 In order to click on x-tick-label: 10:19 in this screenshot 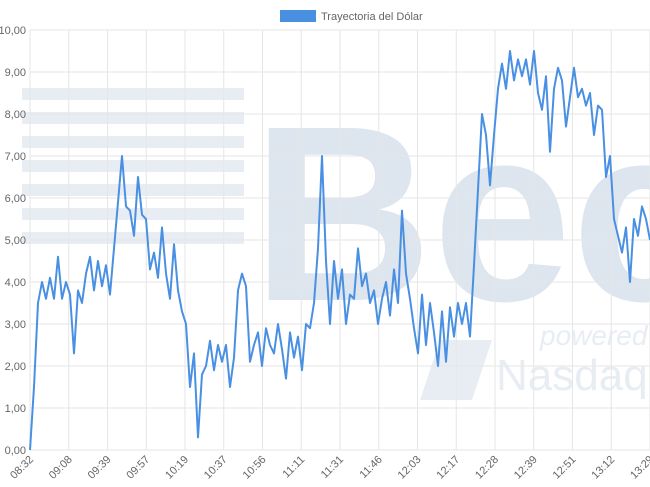, I will do `click(177, 468)`.